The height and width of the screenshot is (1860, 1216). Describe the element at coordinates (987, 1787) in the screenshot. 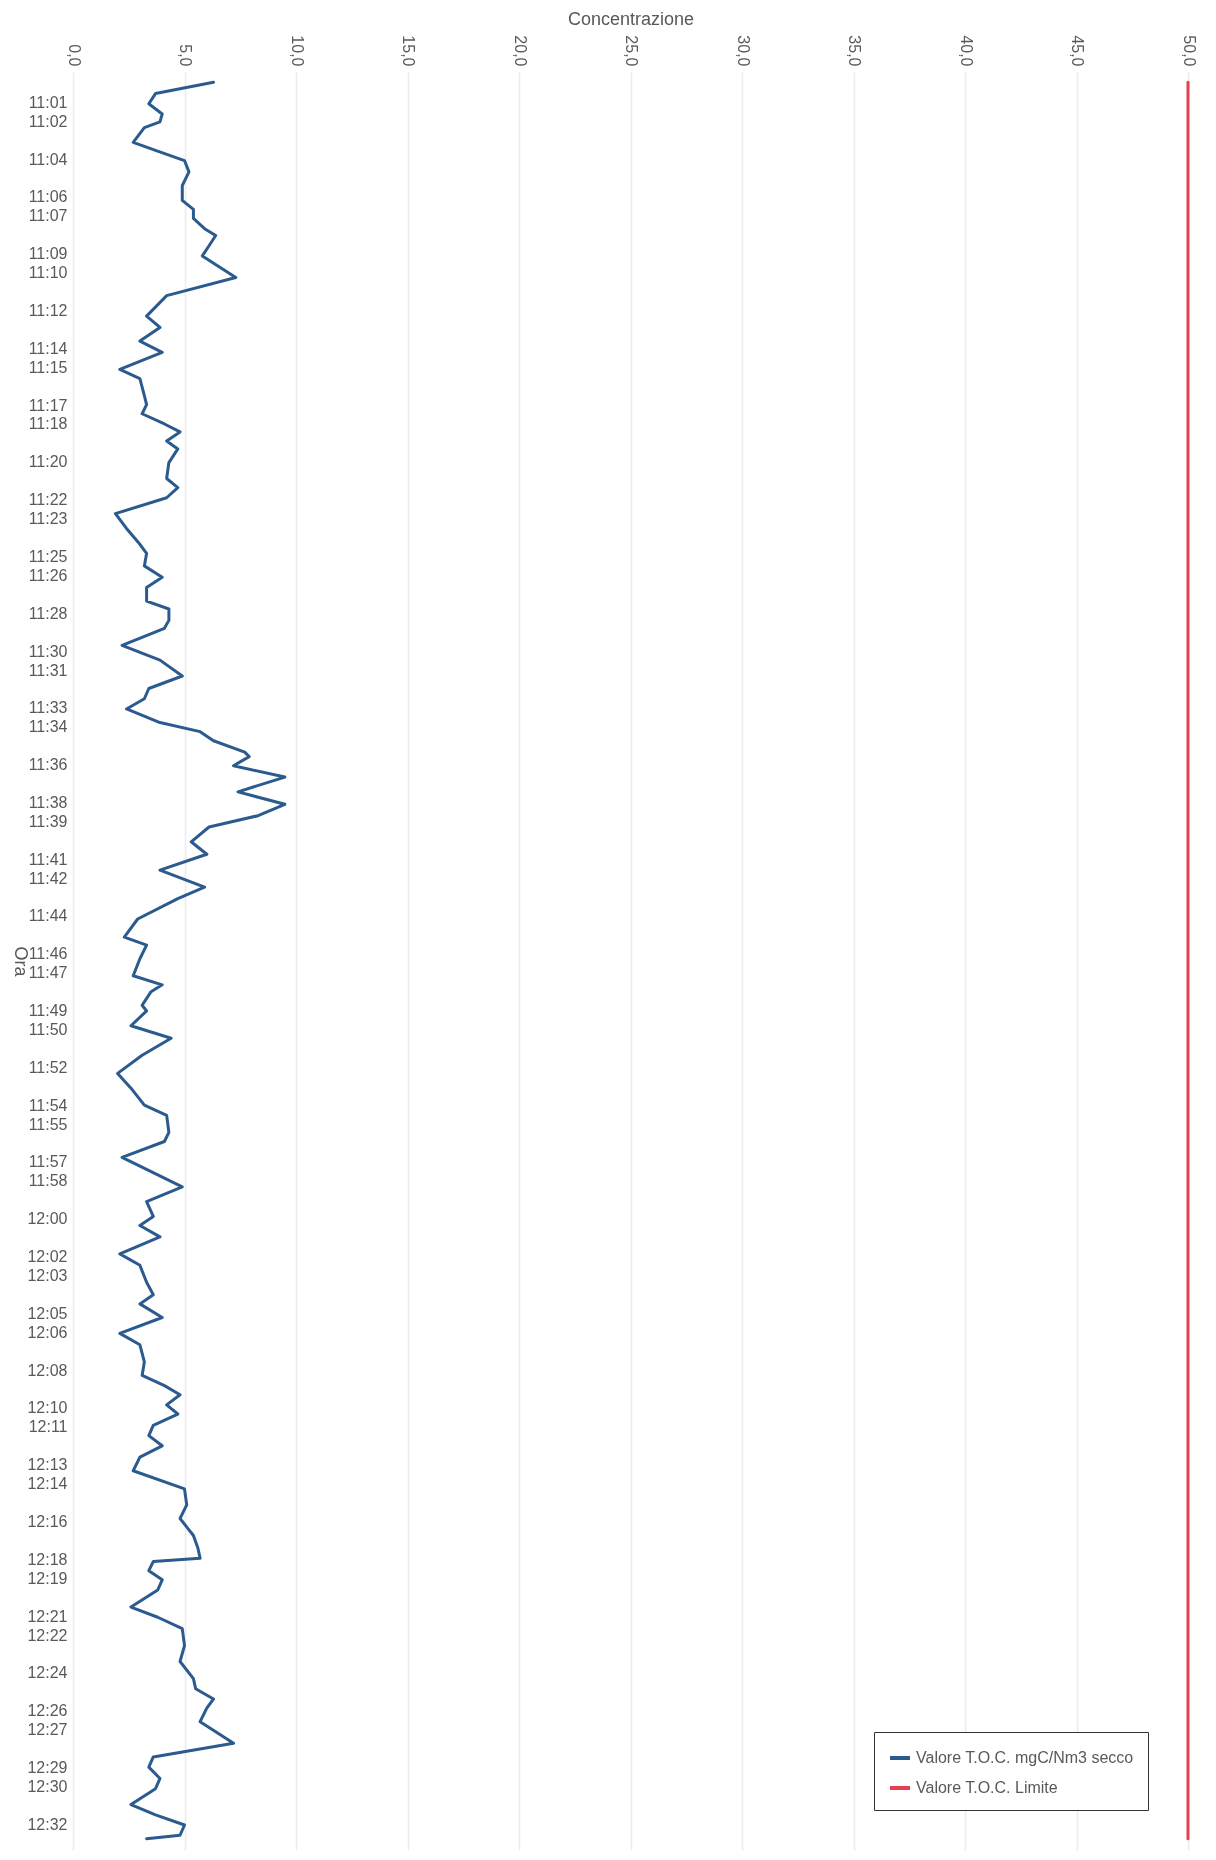

I see `legend-label: Valore T.O.C. Limite` at that location.